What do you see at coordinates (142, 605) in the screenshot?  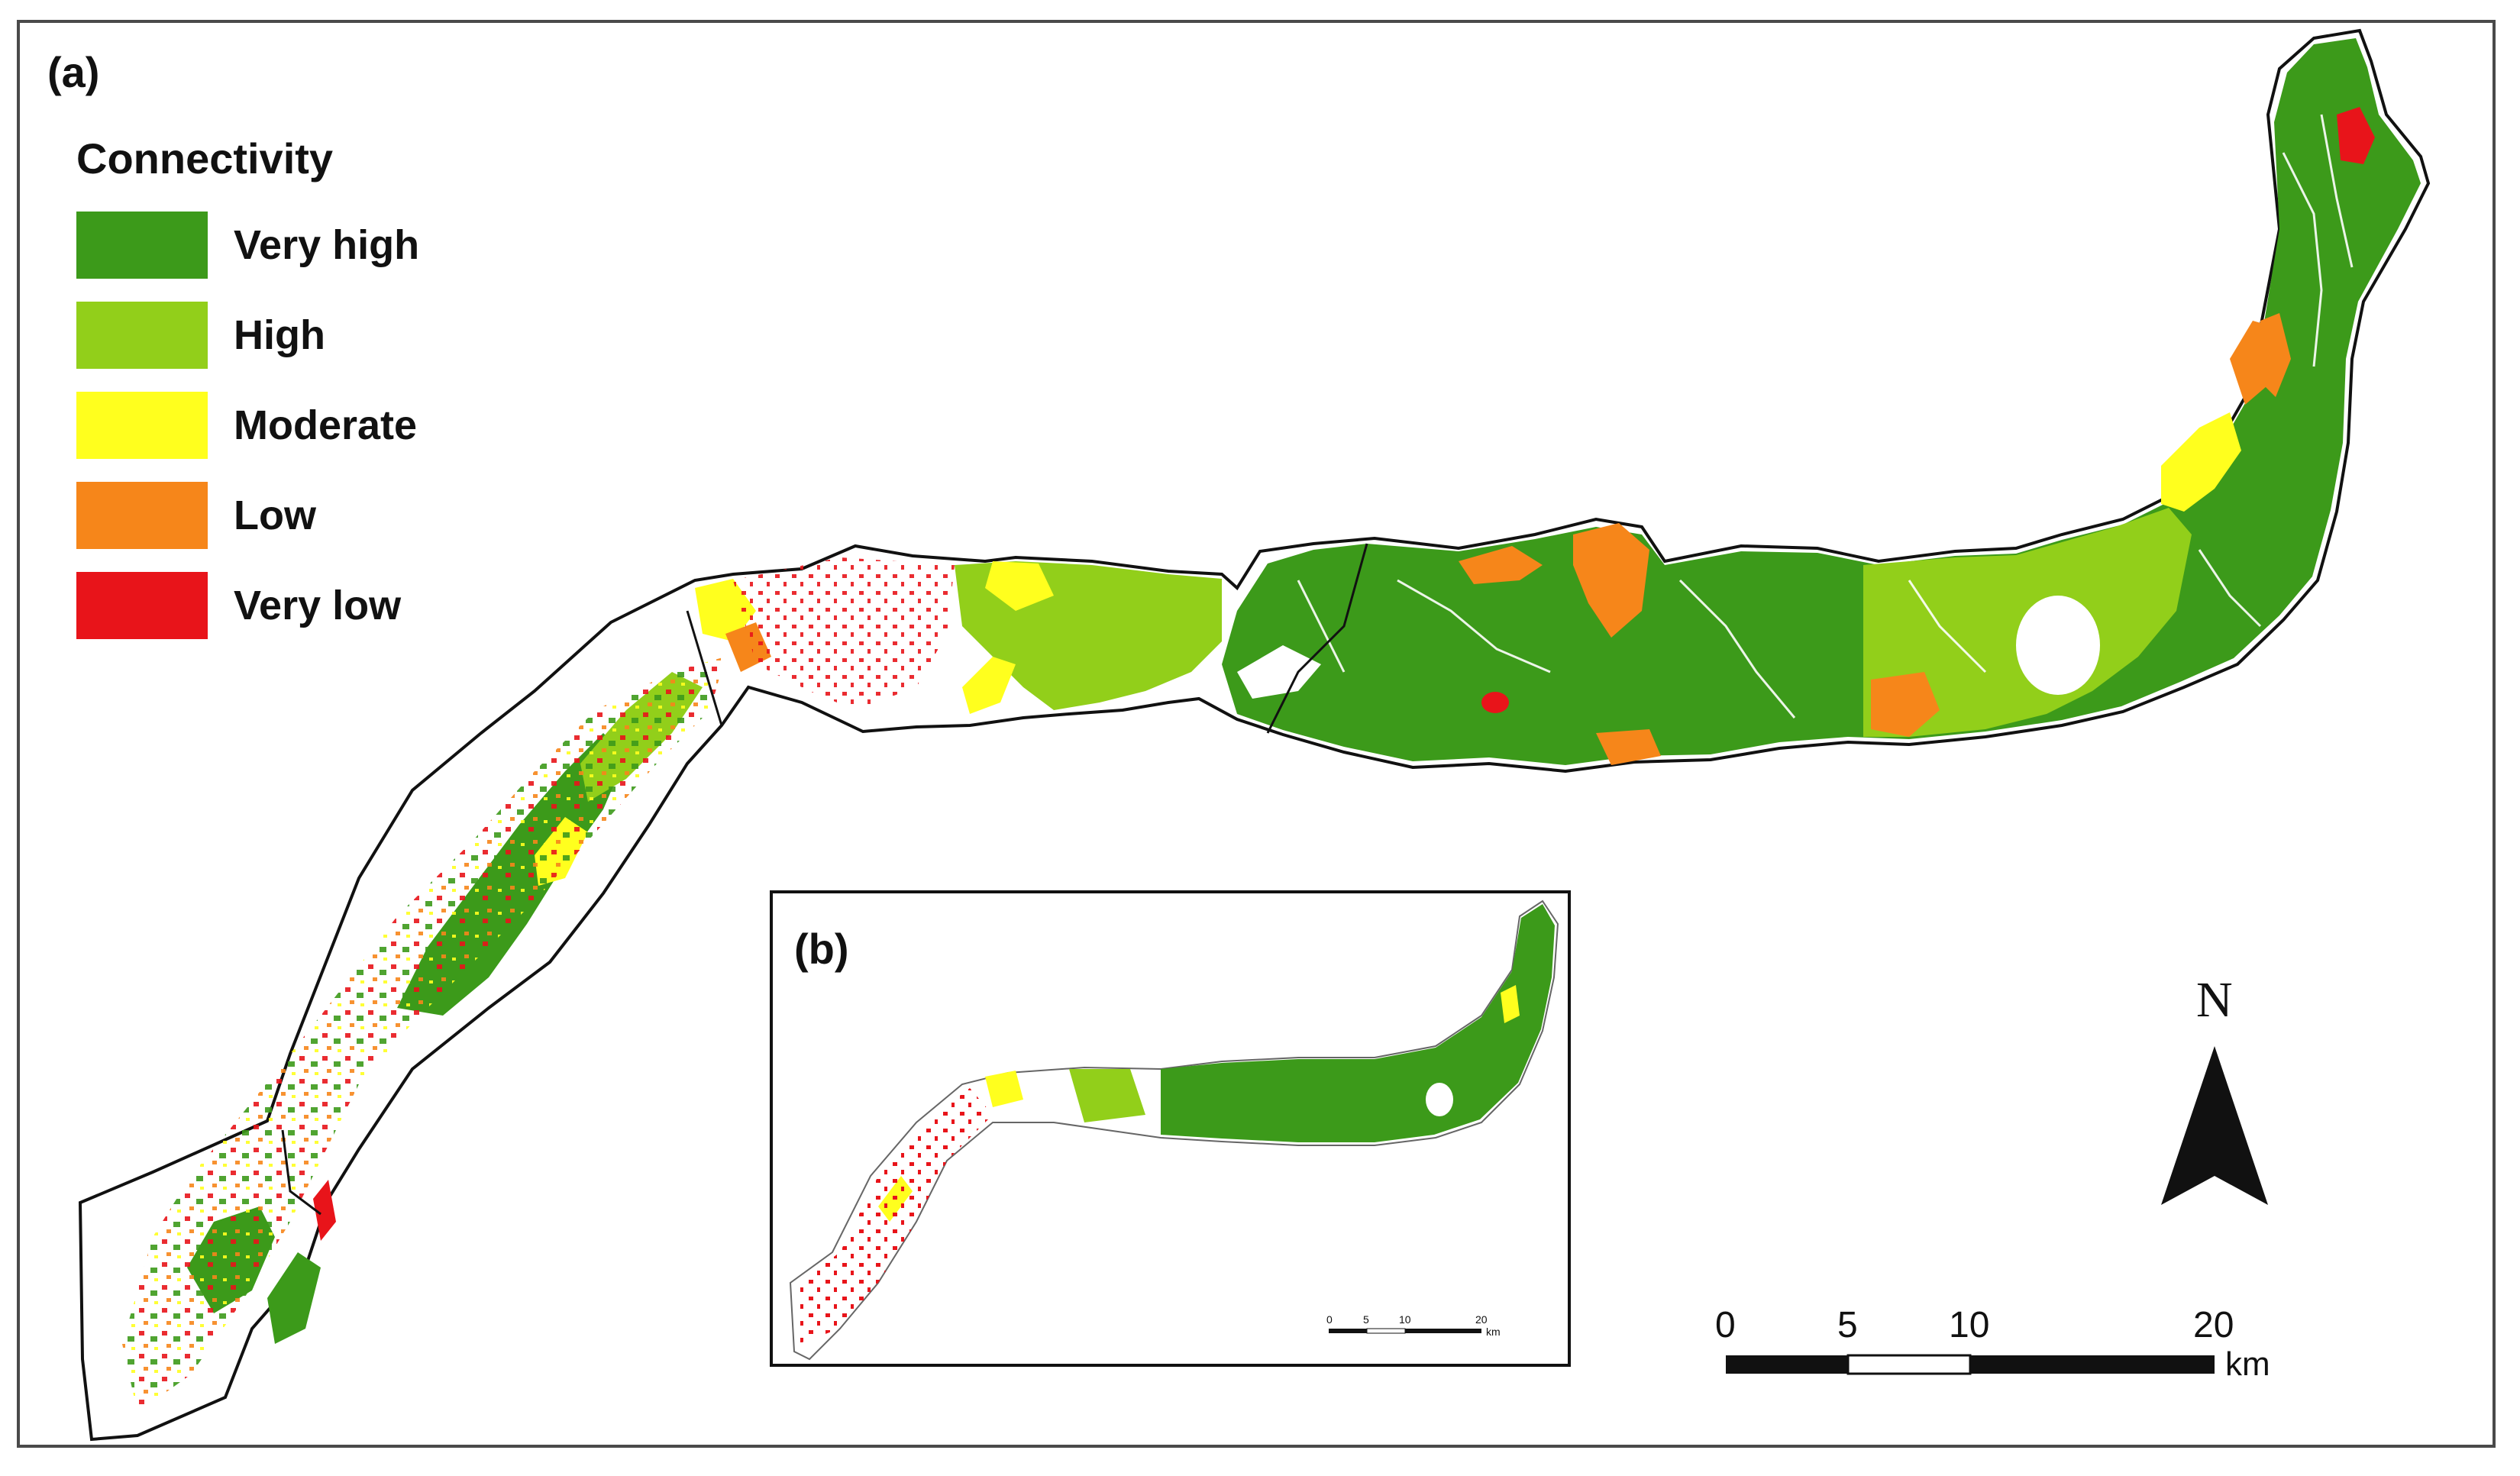 I see `legend-swatch-very-low` at bounding box center [142, 605].